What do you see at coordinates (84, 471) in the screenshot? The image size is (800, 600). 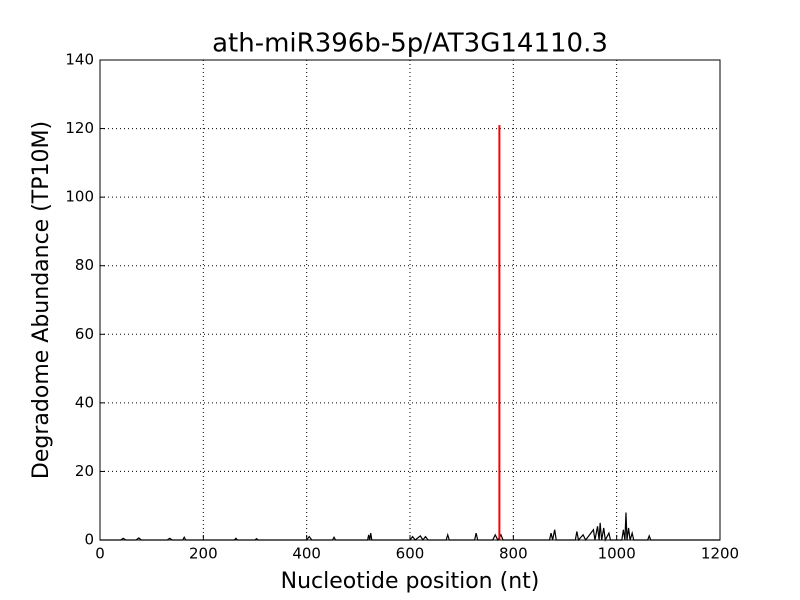 I see `y-tick-label: 20` at bounding box center [84, 471].